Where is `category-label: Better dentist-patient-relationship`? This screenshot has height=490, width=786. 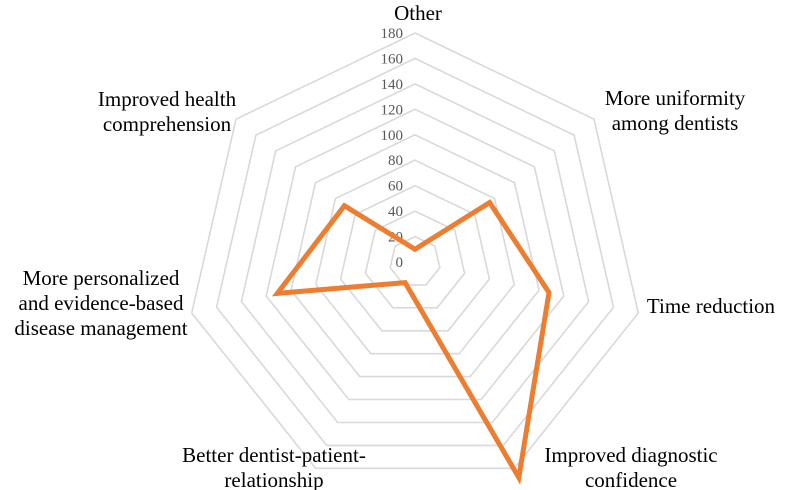
category-label: Better dentist-patient-relationship is located at coordinates (274, 466).